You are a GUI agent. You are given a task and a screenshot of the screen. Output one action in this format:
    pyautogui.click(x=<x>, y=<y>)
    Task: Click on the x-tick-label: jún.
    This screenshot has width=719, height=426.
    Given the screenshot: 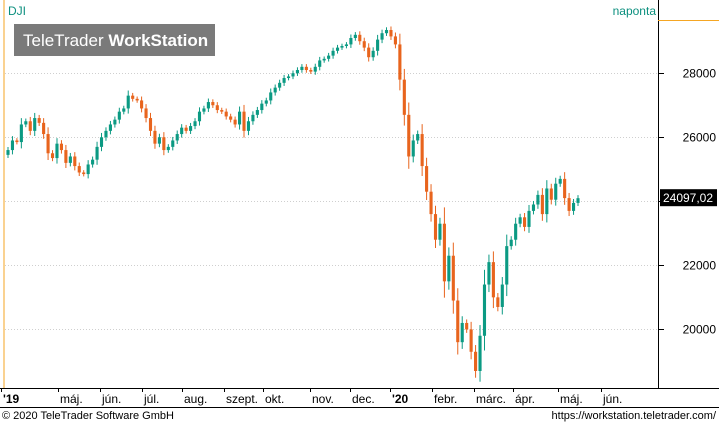 What is the action you would take?
    pyautogui.click(x=111, y=399)
    